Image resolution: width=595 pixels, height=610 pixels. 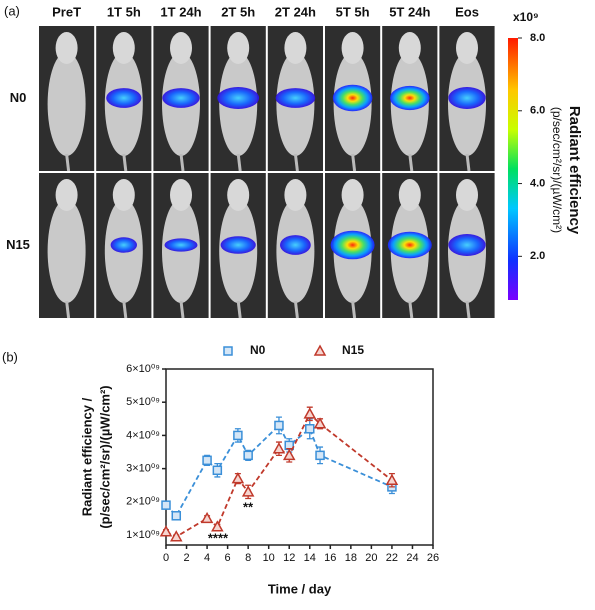 I want to click on column-label: 5T 24h, so click(x=409, y=11).